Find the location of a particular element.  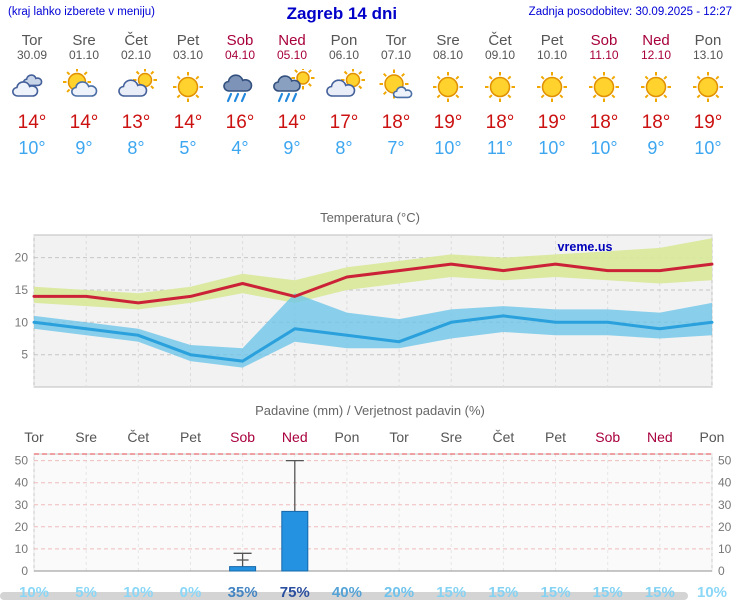

horizontal-scrollbar is located at coordinates (344, 596).